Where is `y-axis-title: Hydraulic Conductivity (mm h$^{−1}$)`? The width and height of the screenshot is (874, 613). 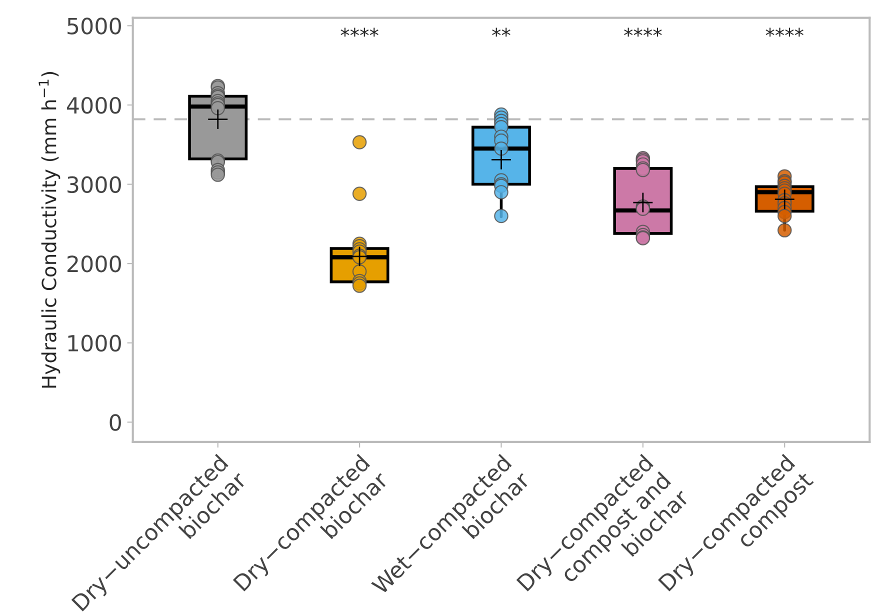
y-axis-title: Hydraulic Conductivity (mm h$^{−1}$) is located at coordinates (49, 230).